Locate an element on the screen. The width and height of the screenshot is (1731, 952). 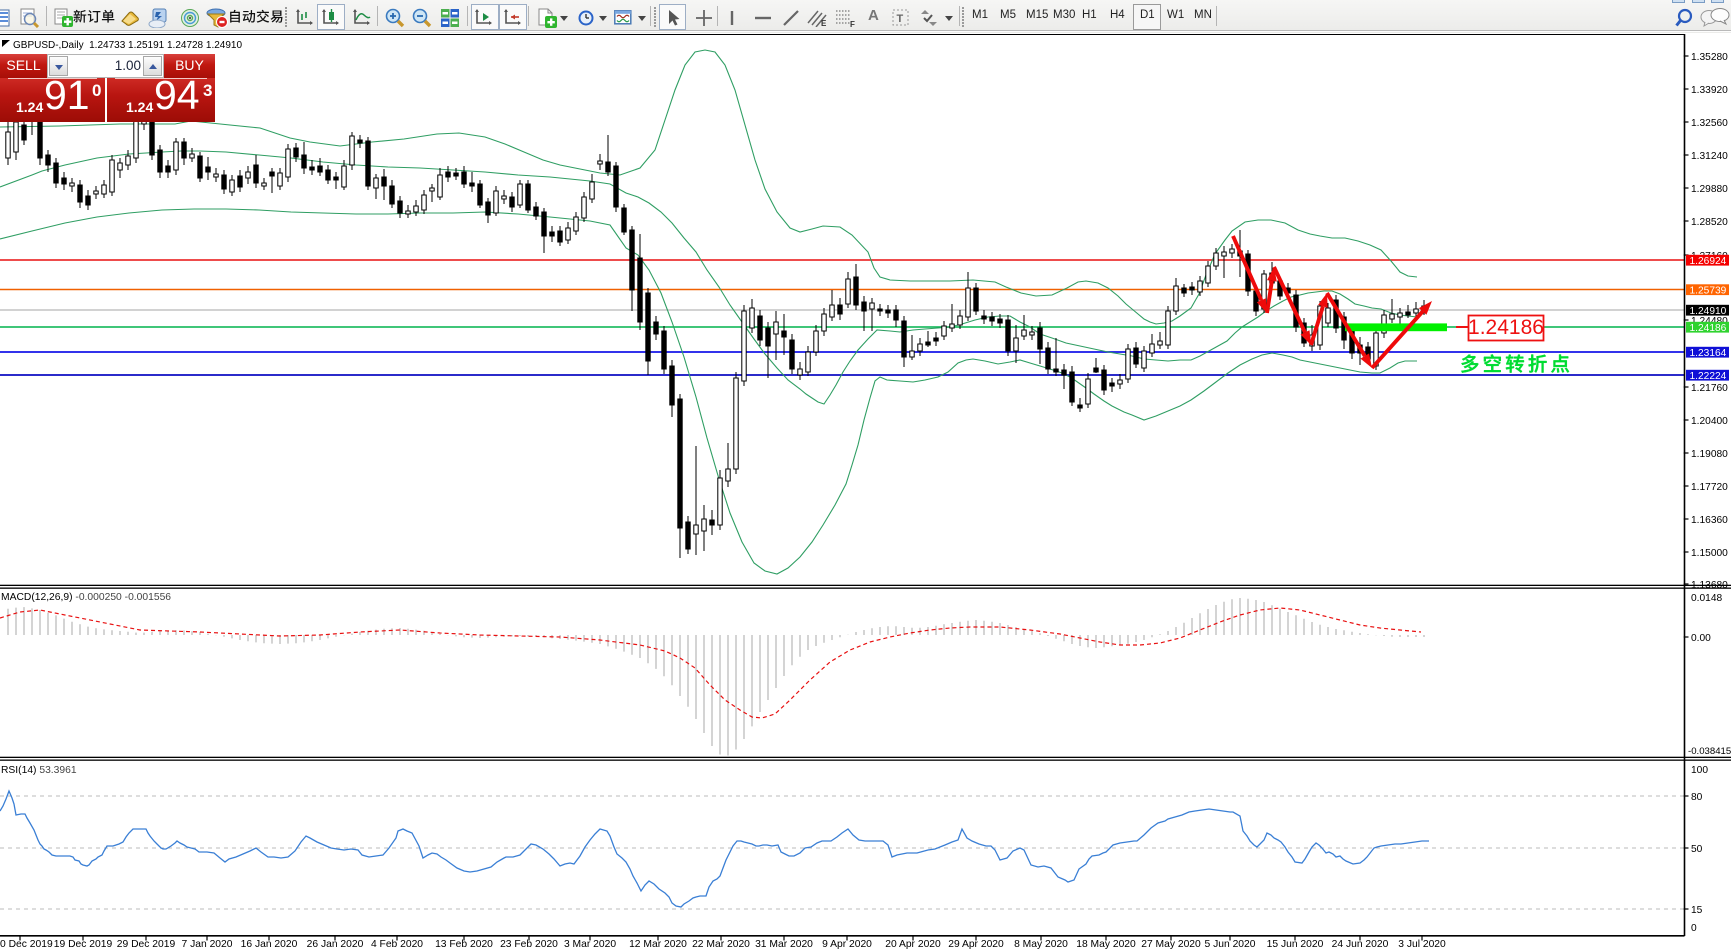
svg-text: 3 Jul 2020 is located at coordinates (1422, 944).